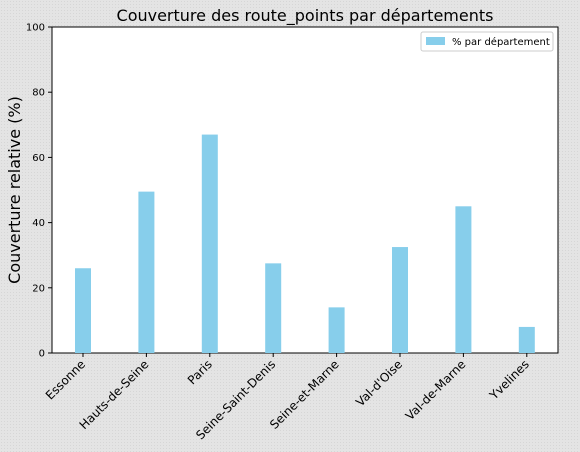 The width and height of the screenshot is (580, 452). Describe the element at coordinates (39, 191) in the screenshot. I see `y-axis: 0 20 40 60 80 100` at that location.